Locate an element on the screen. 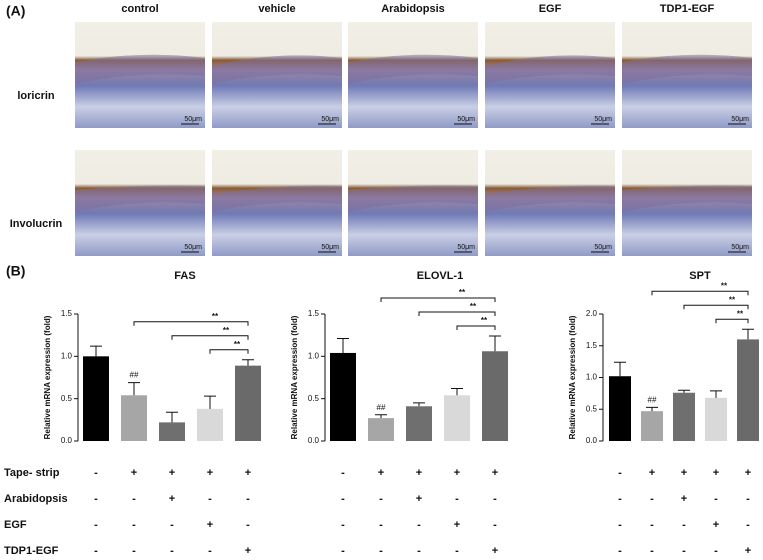 Image resolution: width=763 pixels, height=560 pixels. chart-title: FAS is located at coordinates (184, 276).